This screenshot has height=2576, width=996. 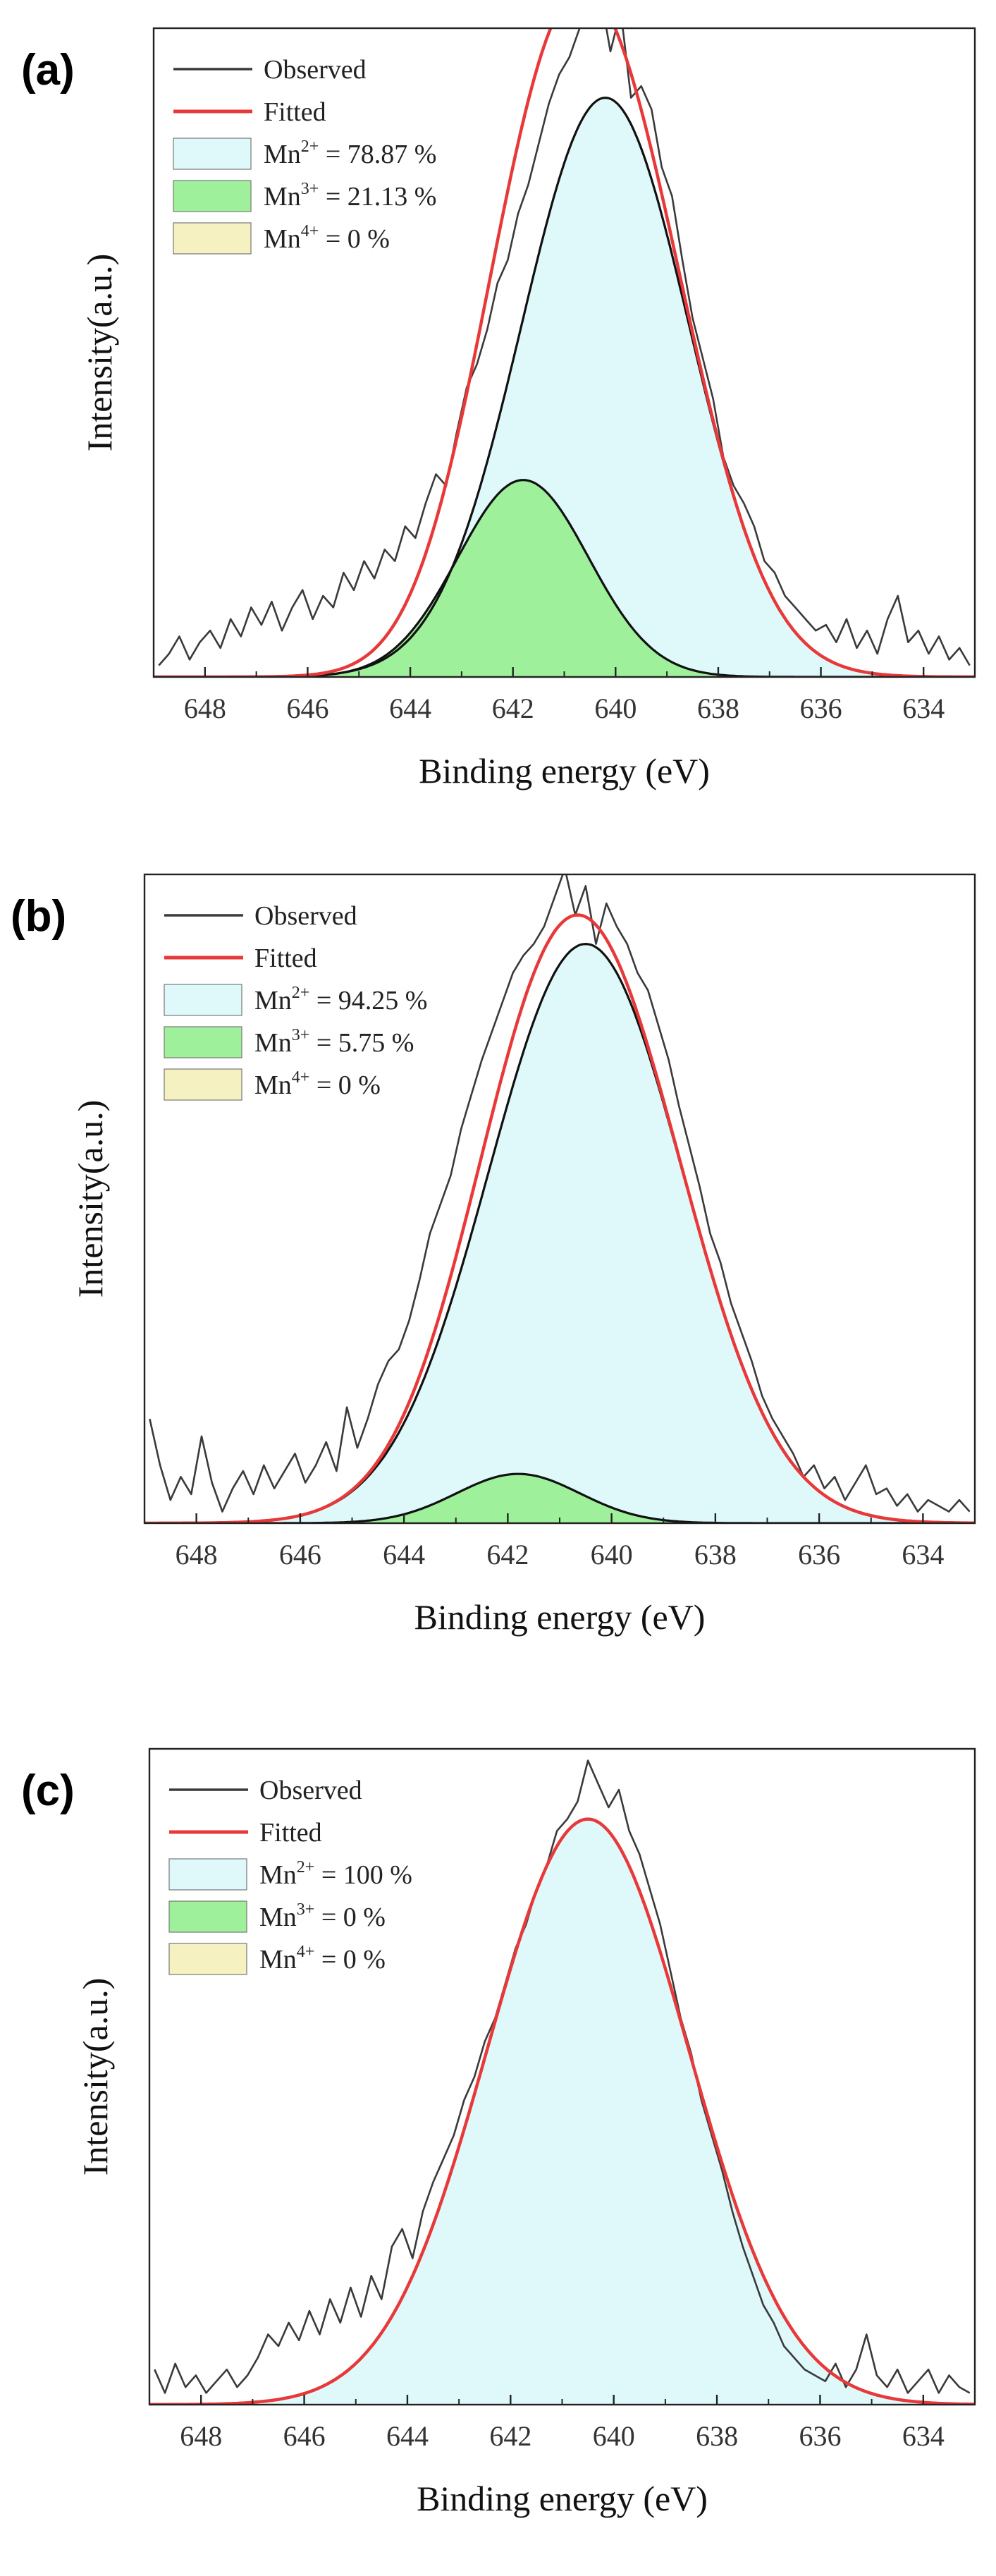 I want to click on legend-label: Mn3+ = 0 %, so click(x=322, y=1916).